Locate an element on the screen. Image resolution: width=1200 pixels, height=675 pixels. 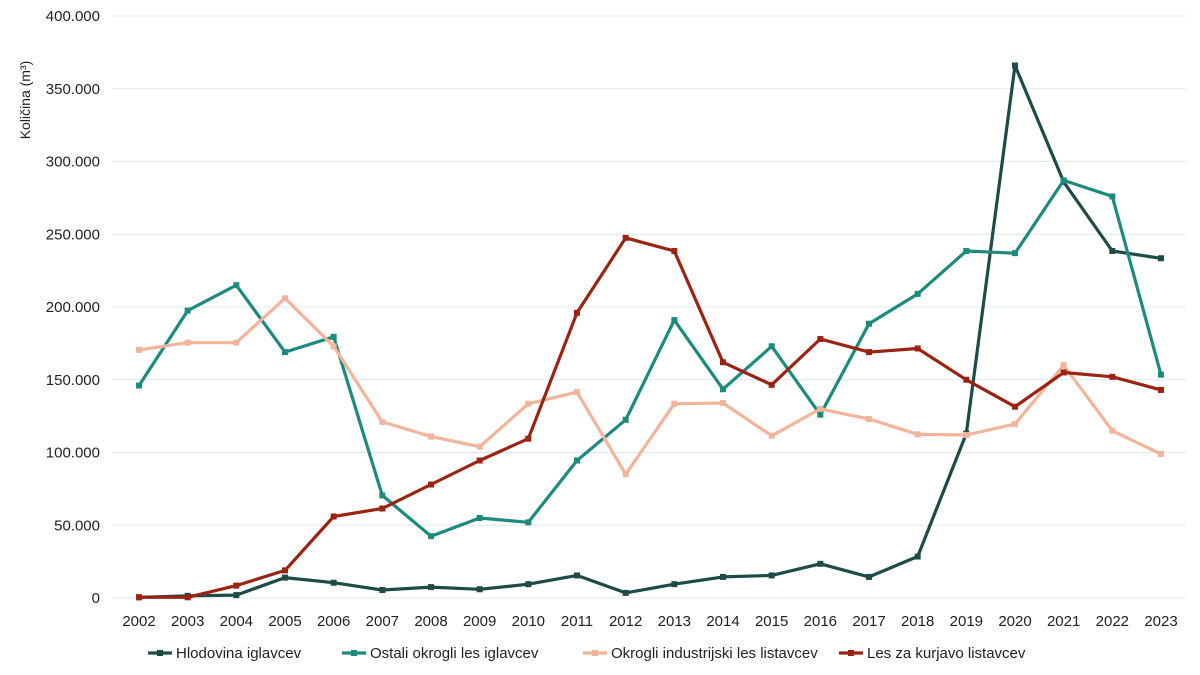
y-tick-label: 200.000 is located at coordinates (73, 307).